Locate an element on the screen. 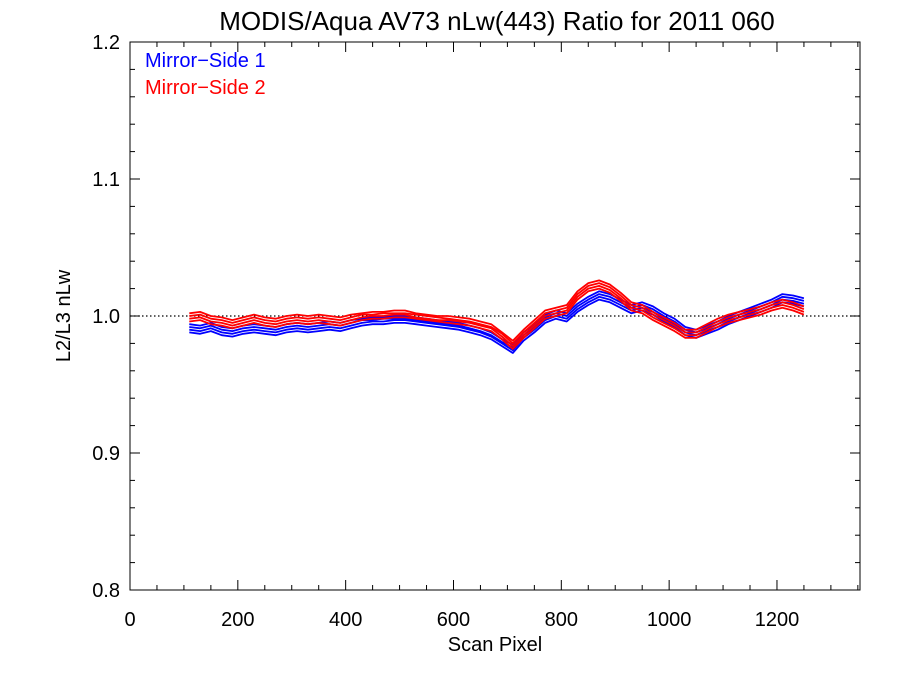  legend-entry-mirror-side-2: Mirror−Side 2 is located at coordinates (205, 88).